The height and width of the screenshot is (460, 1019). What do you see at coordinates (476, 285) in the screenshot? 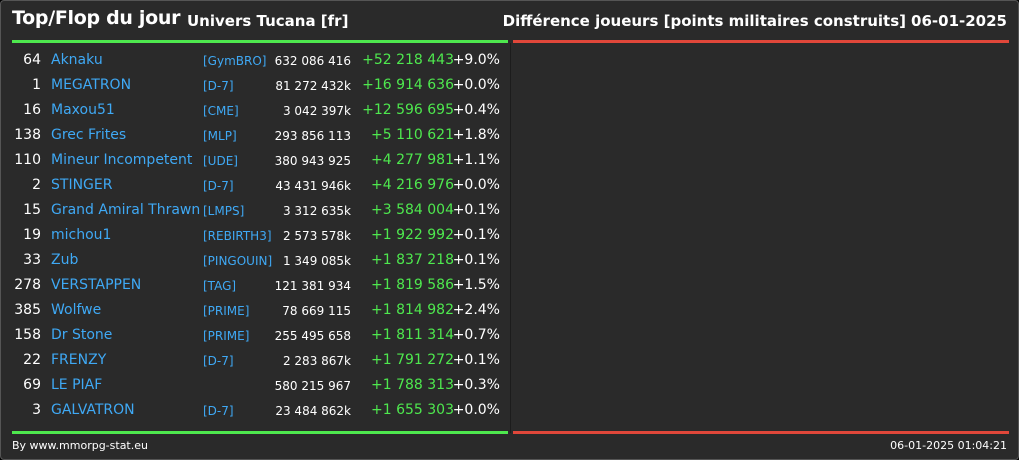
I see `percent-change: +1.5%` at bounding box center [476, 285].